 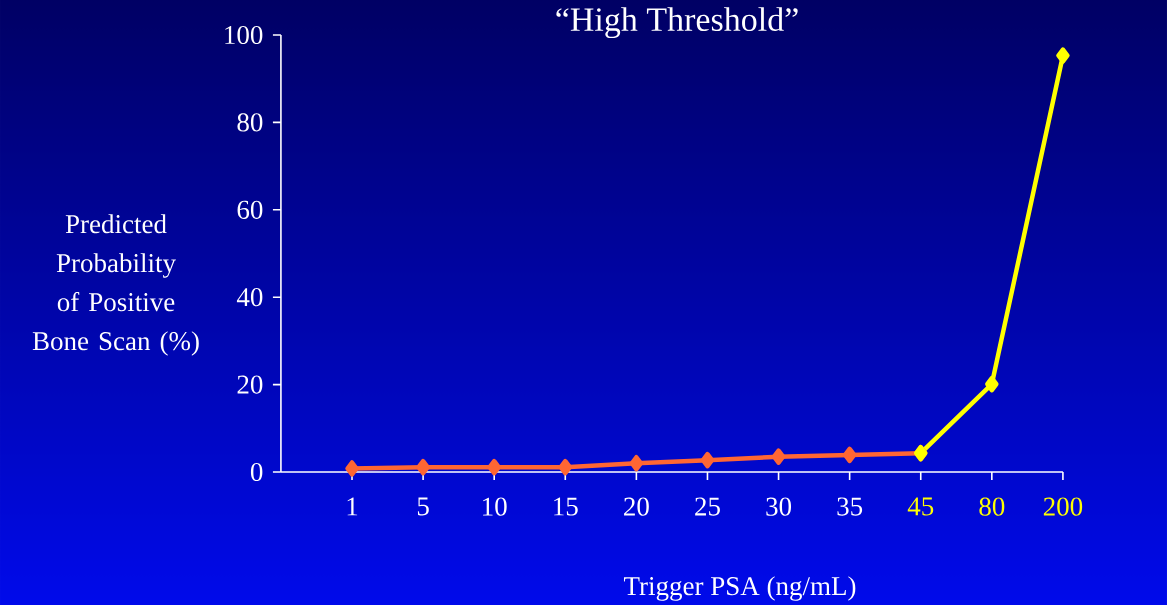 What do you see at coordinates (566, 506) in the screenshot?
I see `x-tick-label: 15` at bounding box center [566, 506].